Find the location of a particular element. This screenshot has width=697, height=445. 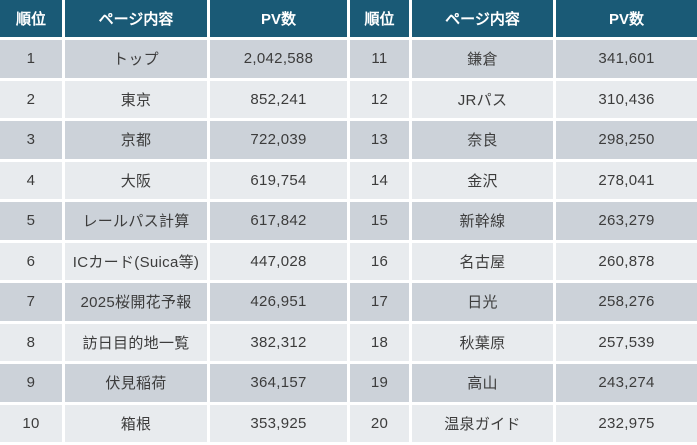

rank-cell: 17 is located at coordinates (381, 303).